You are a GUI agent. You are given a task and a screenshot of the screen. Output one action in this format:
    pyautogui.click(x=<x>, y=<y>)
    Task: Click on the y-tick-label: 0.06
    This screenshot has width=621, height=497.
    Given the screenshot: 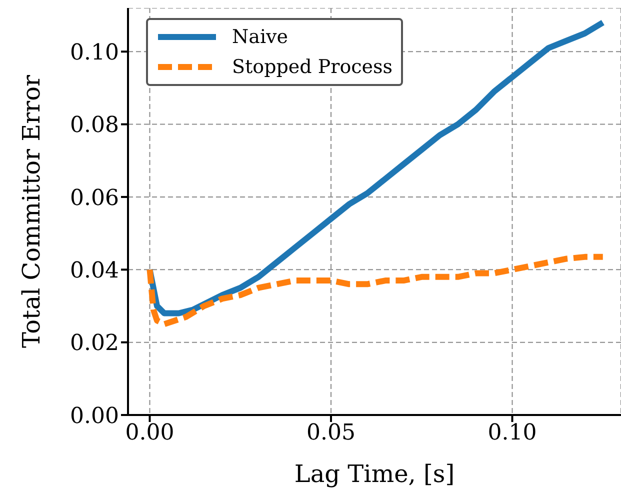 What is the action you would take?
    pyautogui.click(x=94, y=198)
    